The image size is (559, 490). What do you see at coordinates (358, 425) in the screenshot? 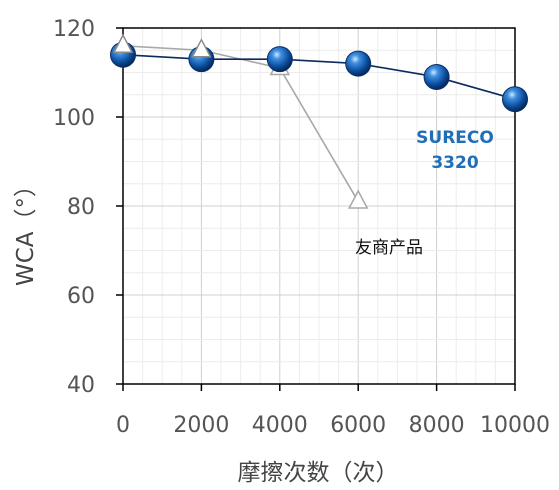
I see `x-tick-label: 6000` at bounding box center [358, 425].